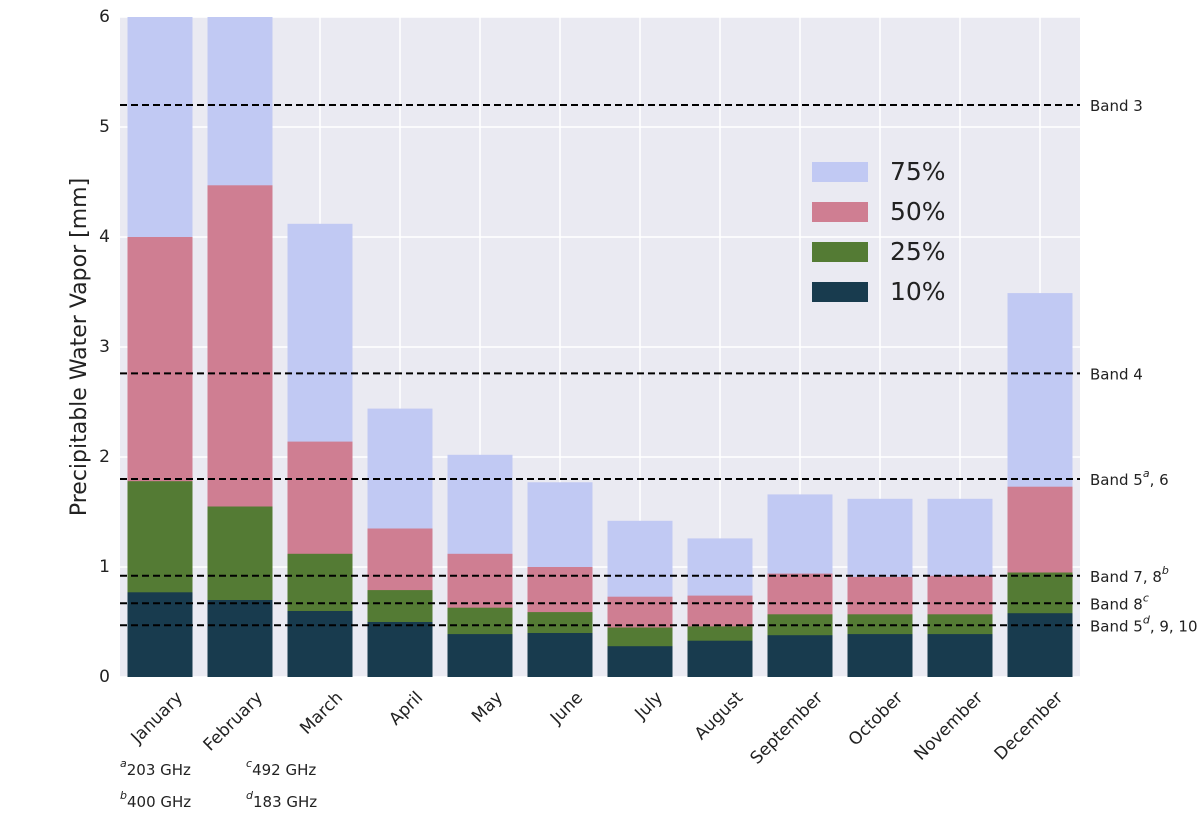 This screenshot has height=825, width=1200. What do you see at coordinates (249, 763) in the screenshot?
I see `footnote-part: c` at bounding box center [249, 763].